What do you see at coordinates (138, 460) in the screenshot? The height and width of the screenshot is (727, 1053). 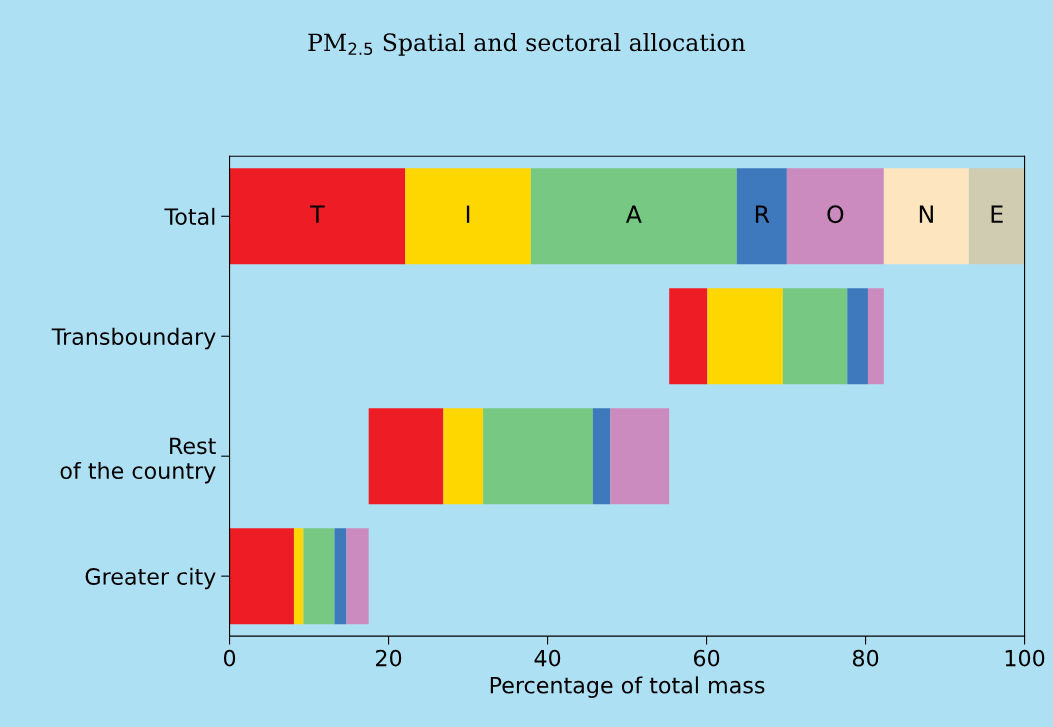 I see `y-tick-label: Rest of the country` at bounding box center [138, 460].